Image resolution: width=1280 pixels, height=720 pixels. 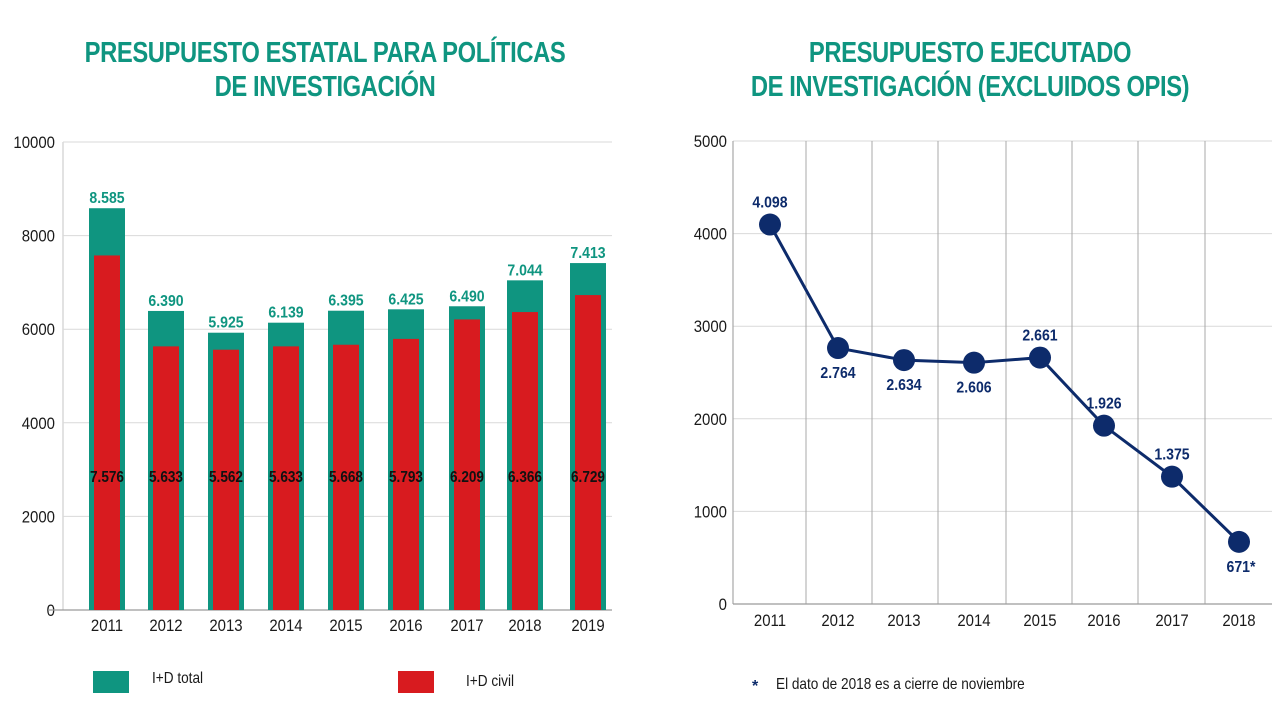 What do you see at coordinates (285, 313) in the screenshot?
I see `data-label-total: 6.139` at bounding box center [285, 313].